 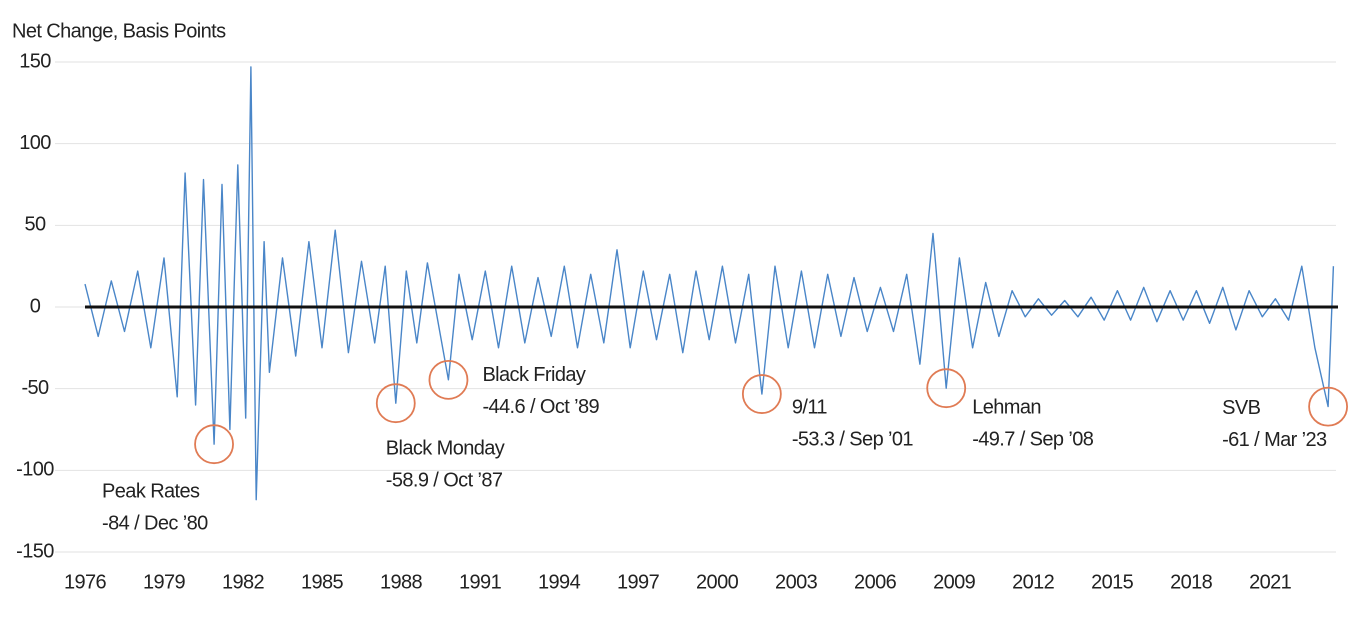 What do you see at coordinates (1033, 582) in the screenshot?
I see `x-tick-label: 2012` at bounding box center [1033, 582].